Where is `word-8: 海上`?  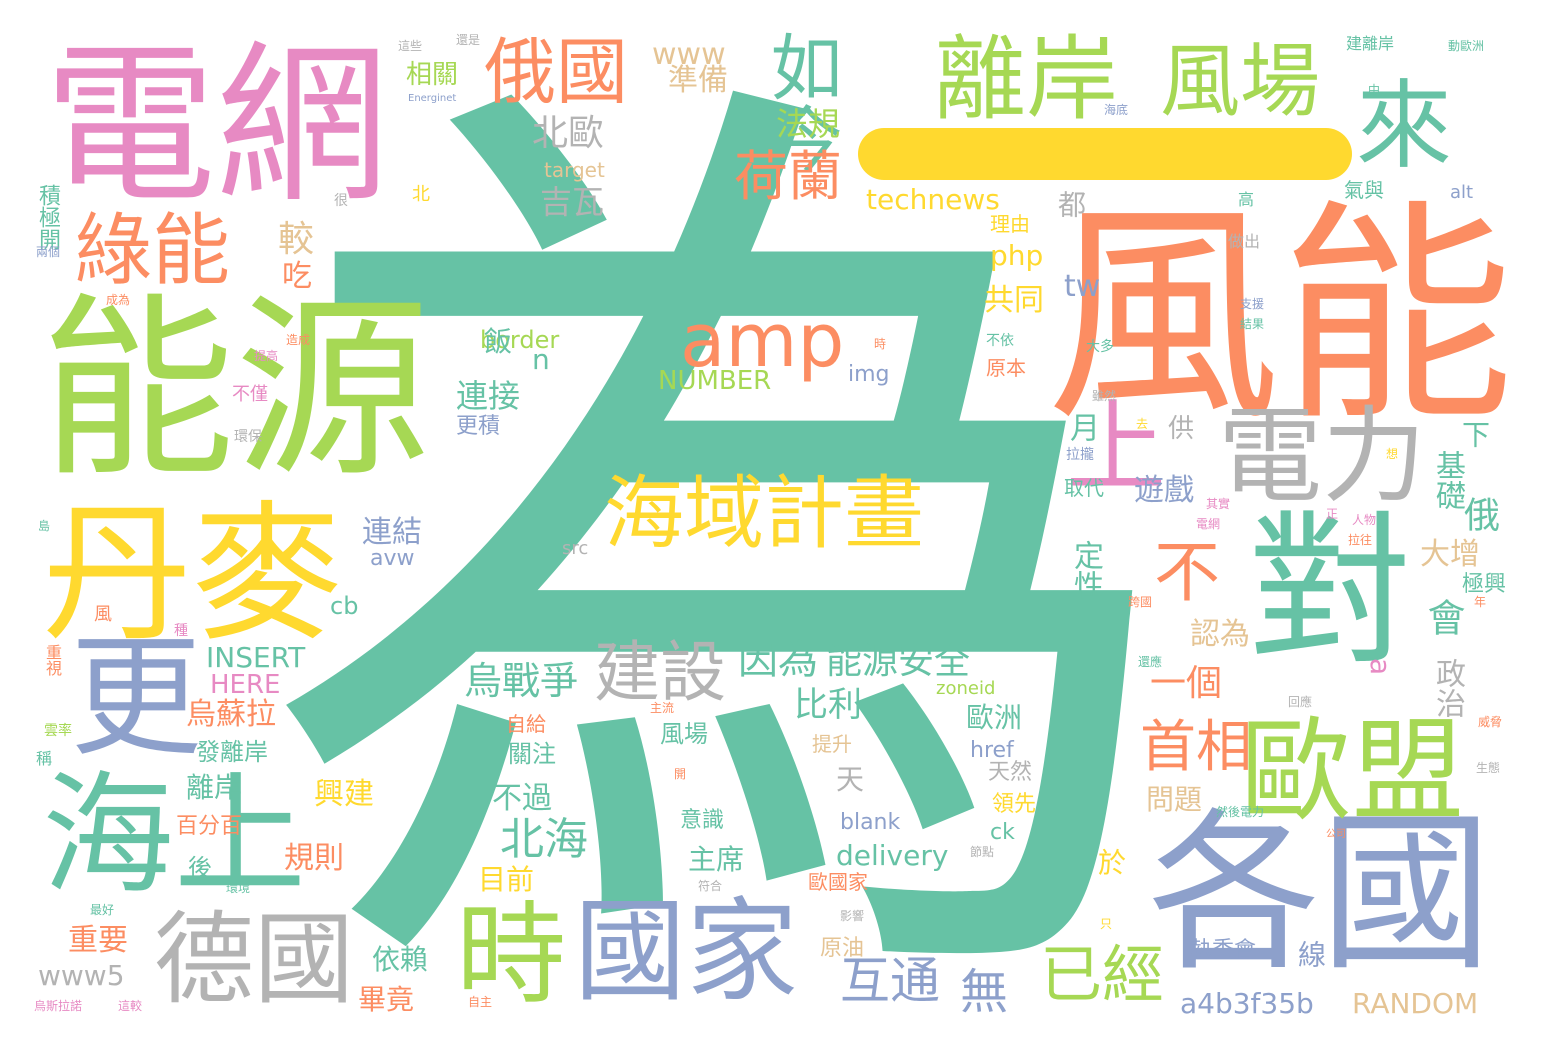
word-8: 海上 is located at coordinates (174, 836).